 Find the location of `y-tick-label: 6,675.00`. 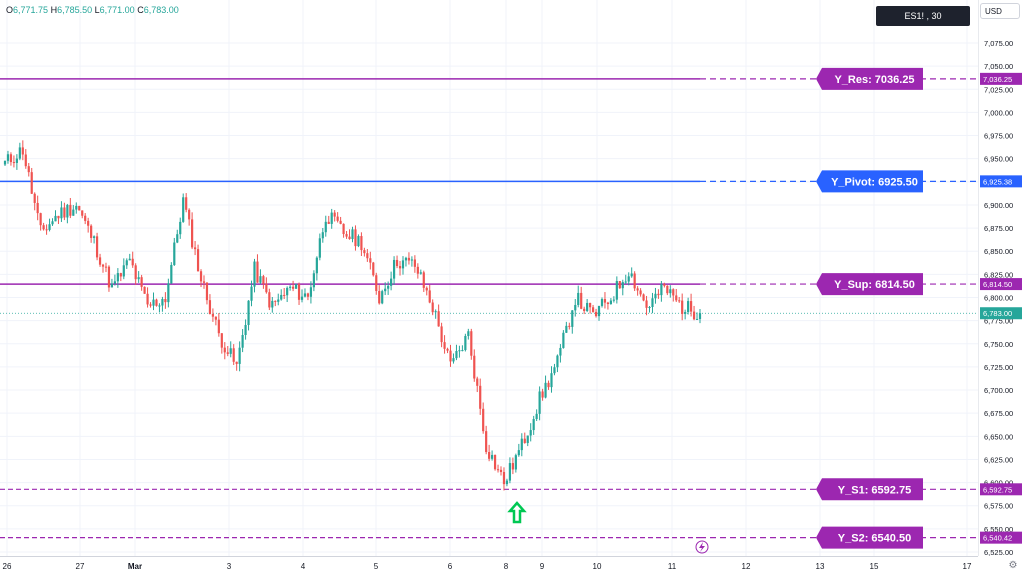

y-tick-label: 6,675.00 is located at coordinates (998, 413).